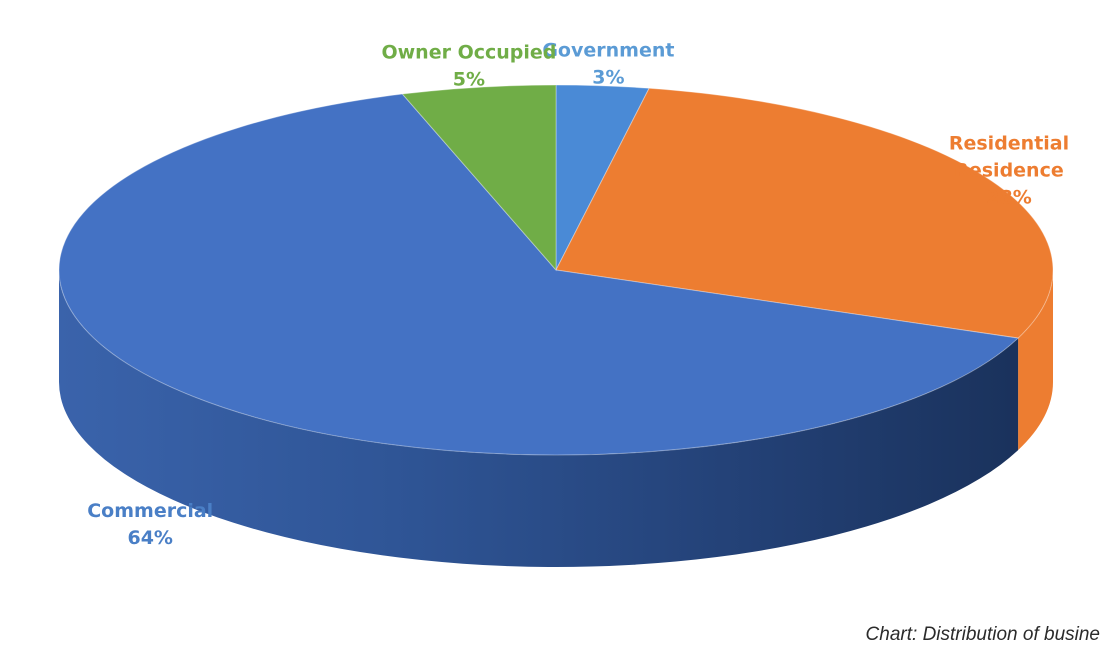 The height and width of the screenshot is (658, 1100). Describe the element at coordinates (1008, 198) in the screenshot. I see `data-label-value: 28%` at that location.